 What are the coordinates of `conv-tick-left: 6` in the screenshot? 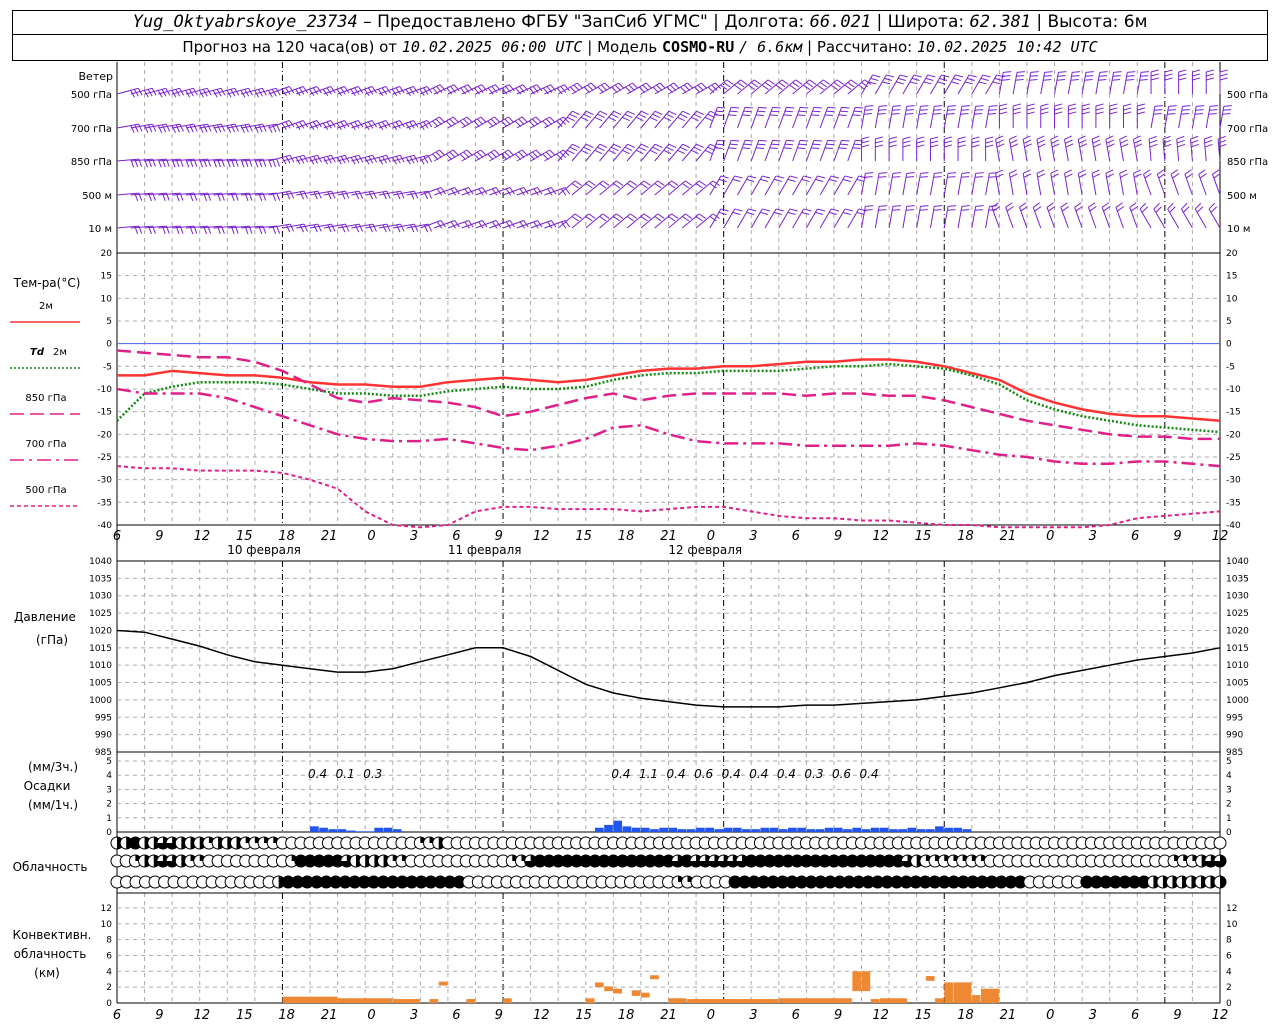 It's located at (109, 956).